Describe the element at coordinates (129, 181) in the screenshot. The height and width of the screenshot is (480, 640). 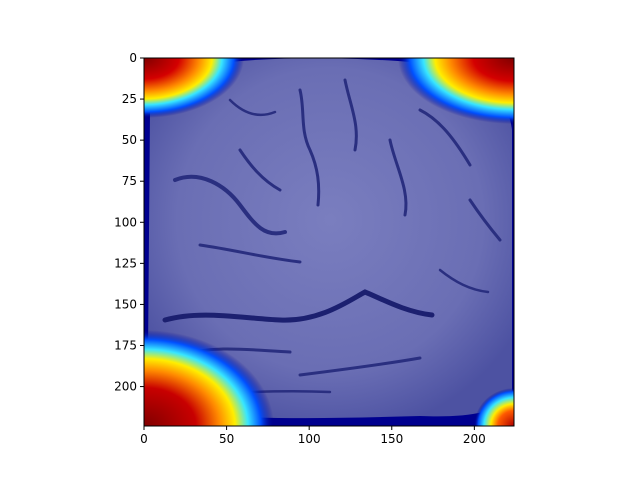
I see `y-tick-label: 75` at that location.